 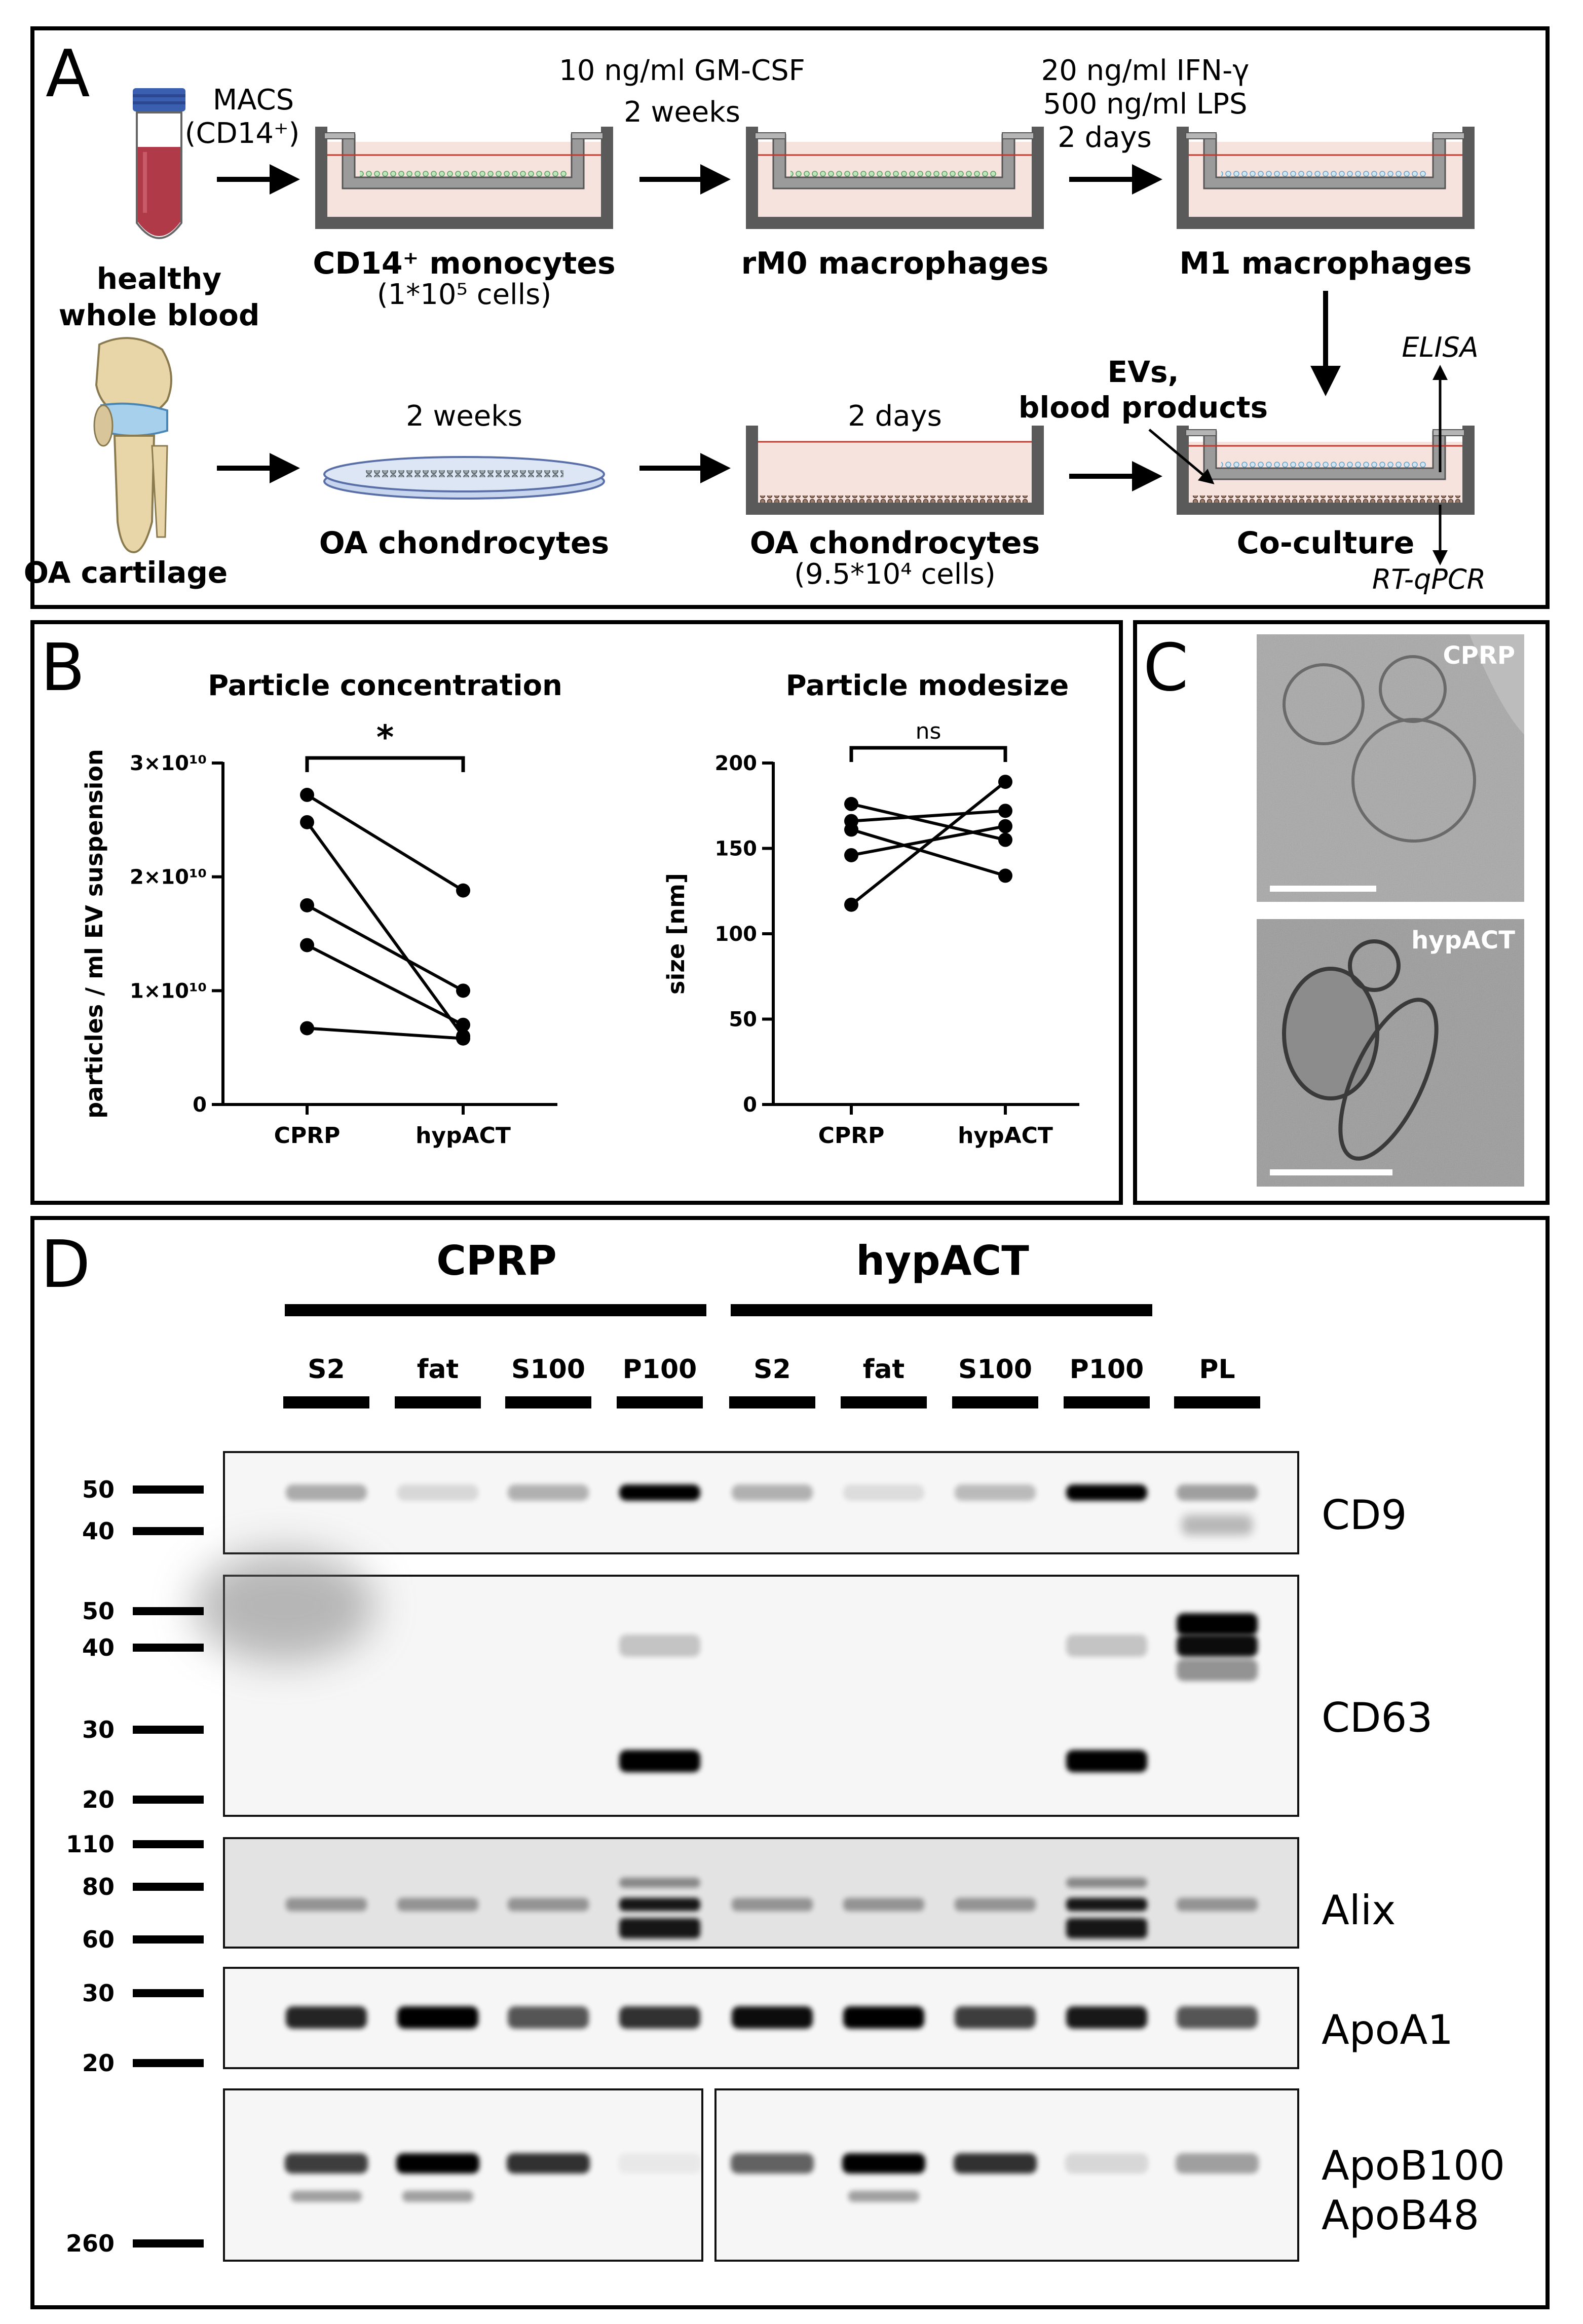 I want to click on blot-name: CD9, so click(x=1365, y=1515).